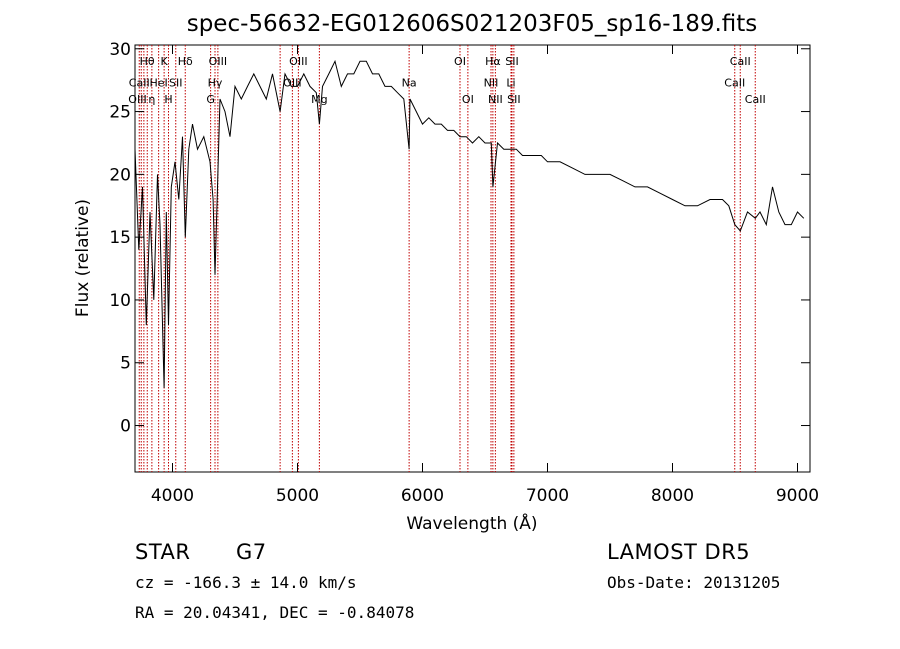  What do you see at coordinates (409, 82) in the screenshot?
I see `line-marker-label: Na` at bounding box center [409, 82].